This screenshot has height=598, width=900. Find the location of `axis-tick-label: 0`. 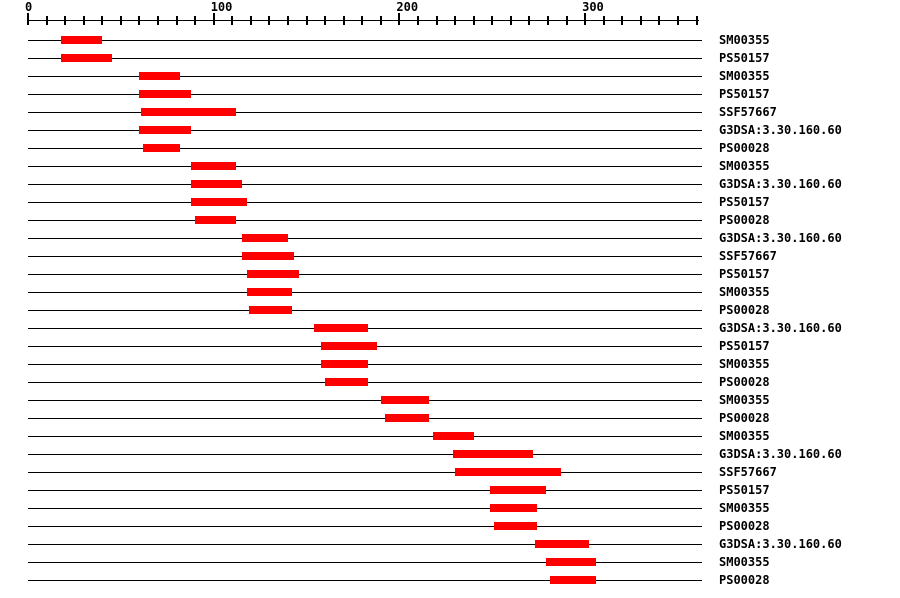

axis-tick-label: 0 is located at coordinates (29, 7).